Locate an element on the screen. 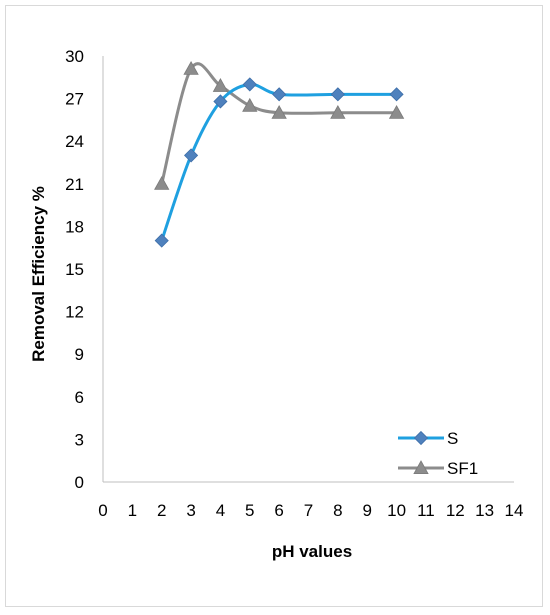  y-tick-label: 9 is located at coordinates (79, 354).